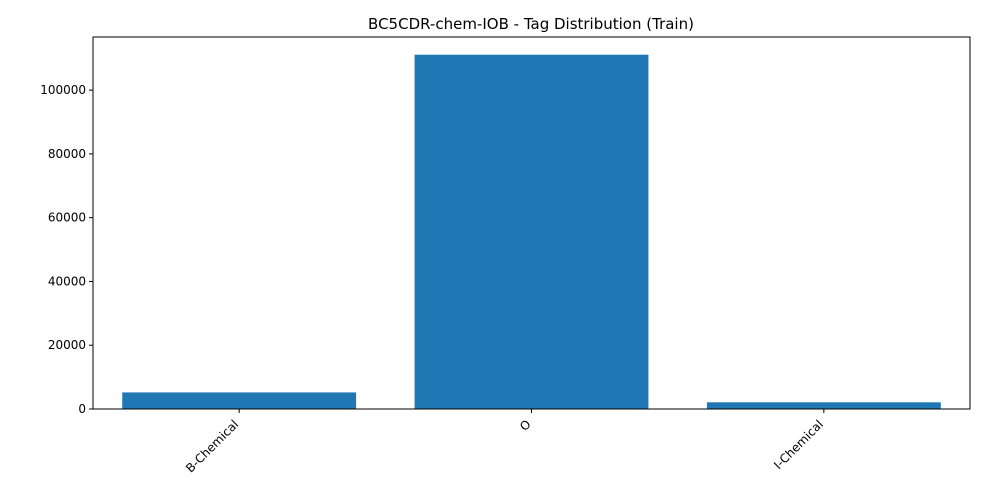 The image size is (1000, 500). I want to click on y-tick-label: 40000, so click(67, 281).